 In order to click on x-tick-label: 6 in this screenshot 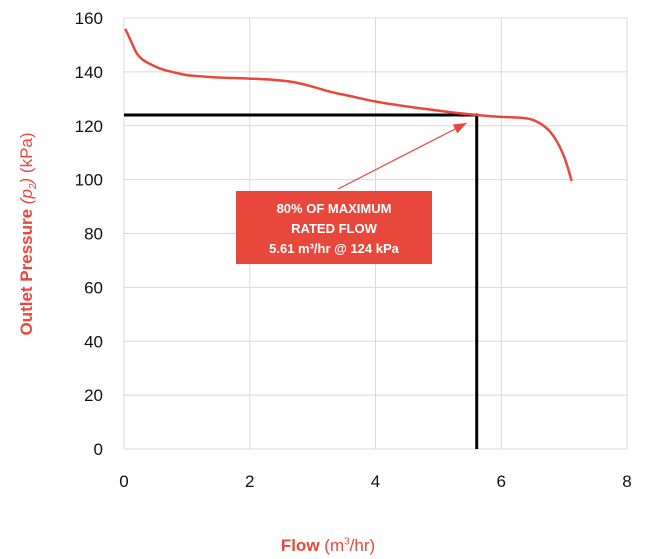, I will do `click(501, 481)`.